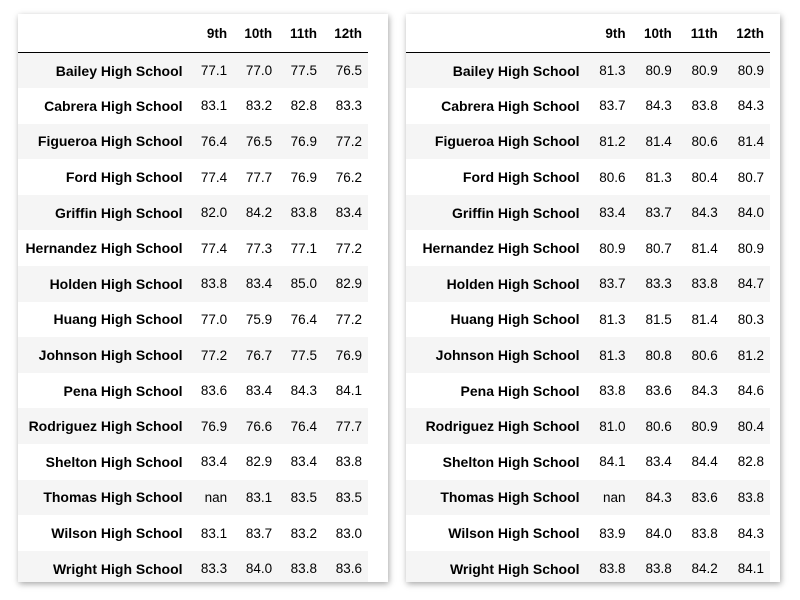 This screenshot has width=800, height=600. What do you see at coordinates (193, 106) in the screenshot?
I see `table-row: Cabrera High School 83.1 83.2 82.8 83.3` at bounding box center [193, 106].